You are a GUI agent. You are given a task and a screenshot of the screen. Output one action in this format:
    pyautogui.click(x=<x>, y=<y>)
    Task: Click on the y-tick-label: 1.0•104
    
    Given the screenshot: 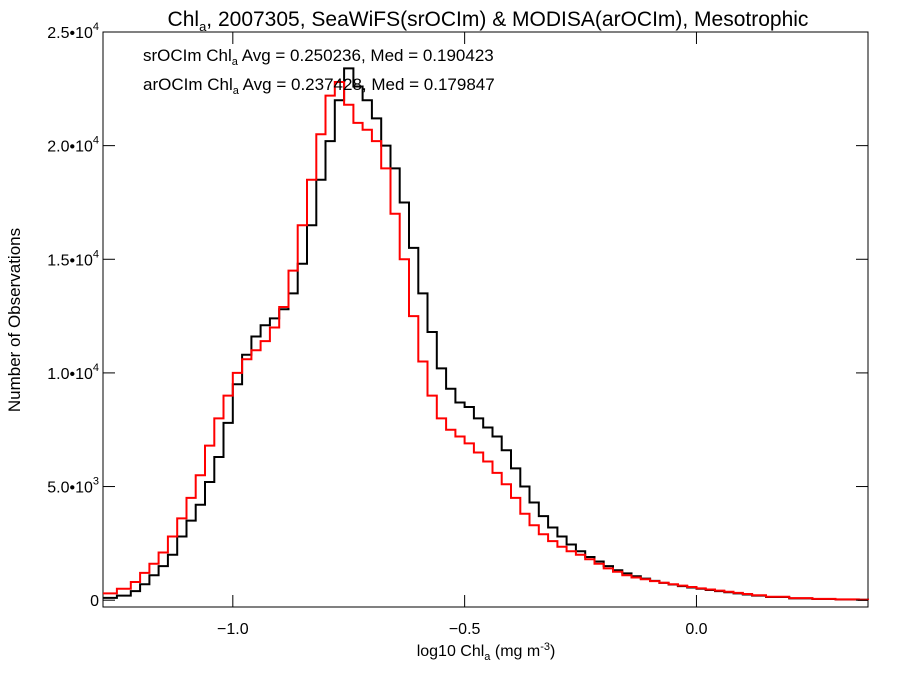 What is the action you would take?
    pyautogui.click(x=73, y=372)
    